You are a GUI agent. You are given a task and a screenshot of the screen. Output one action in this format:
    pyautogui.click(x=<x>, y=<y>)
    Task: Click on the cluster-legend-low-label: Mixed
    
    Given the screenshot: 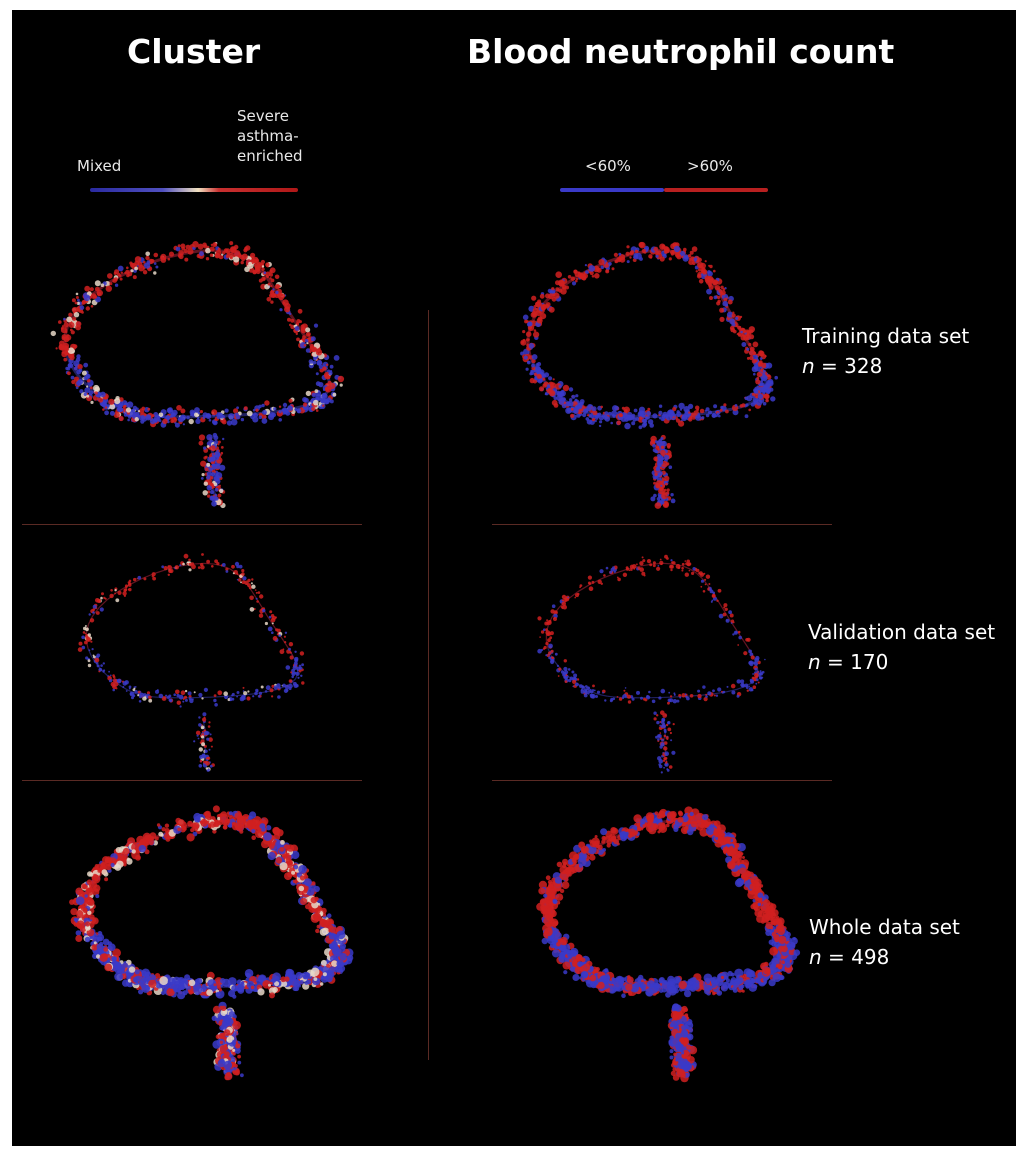 What is the action you would take?
    pyautogui.click(x=99, y=166)
    